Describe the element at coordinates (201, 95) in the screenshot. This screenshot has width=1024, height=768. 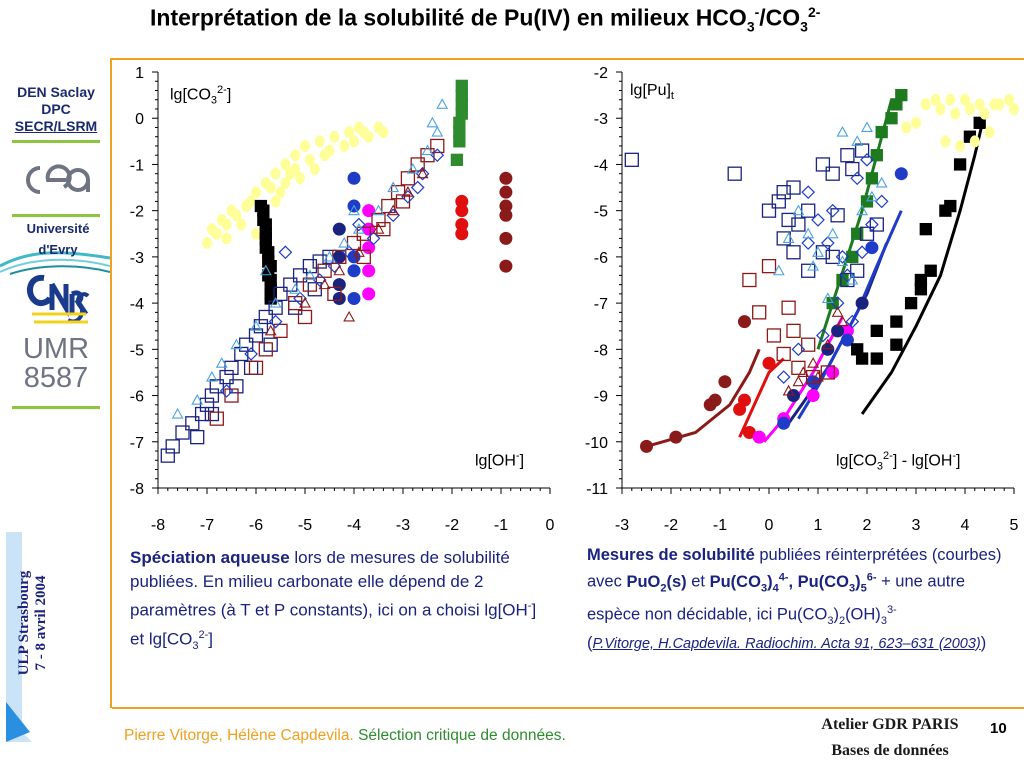
I see `left-chart-y-label: lg[CO32-]` at that location.